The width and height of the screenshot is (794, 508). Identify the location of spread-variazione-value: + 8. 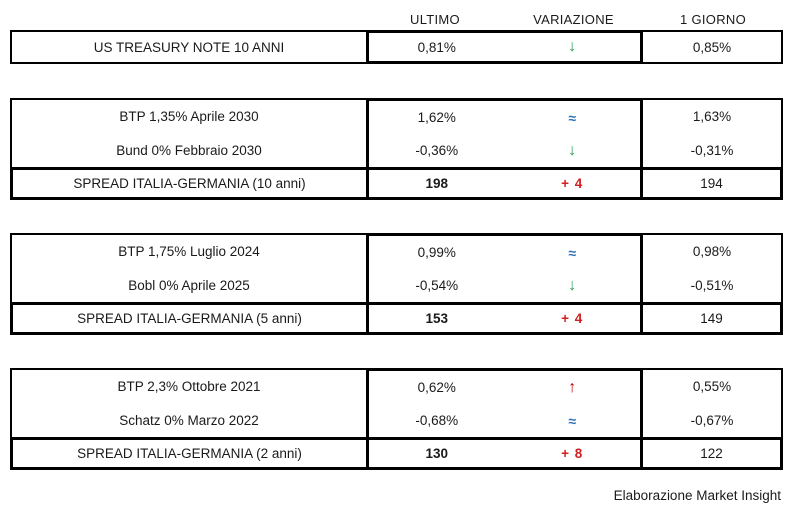
(572, 453).